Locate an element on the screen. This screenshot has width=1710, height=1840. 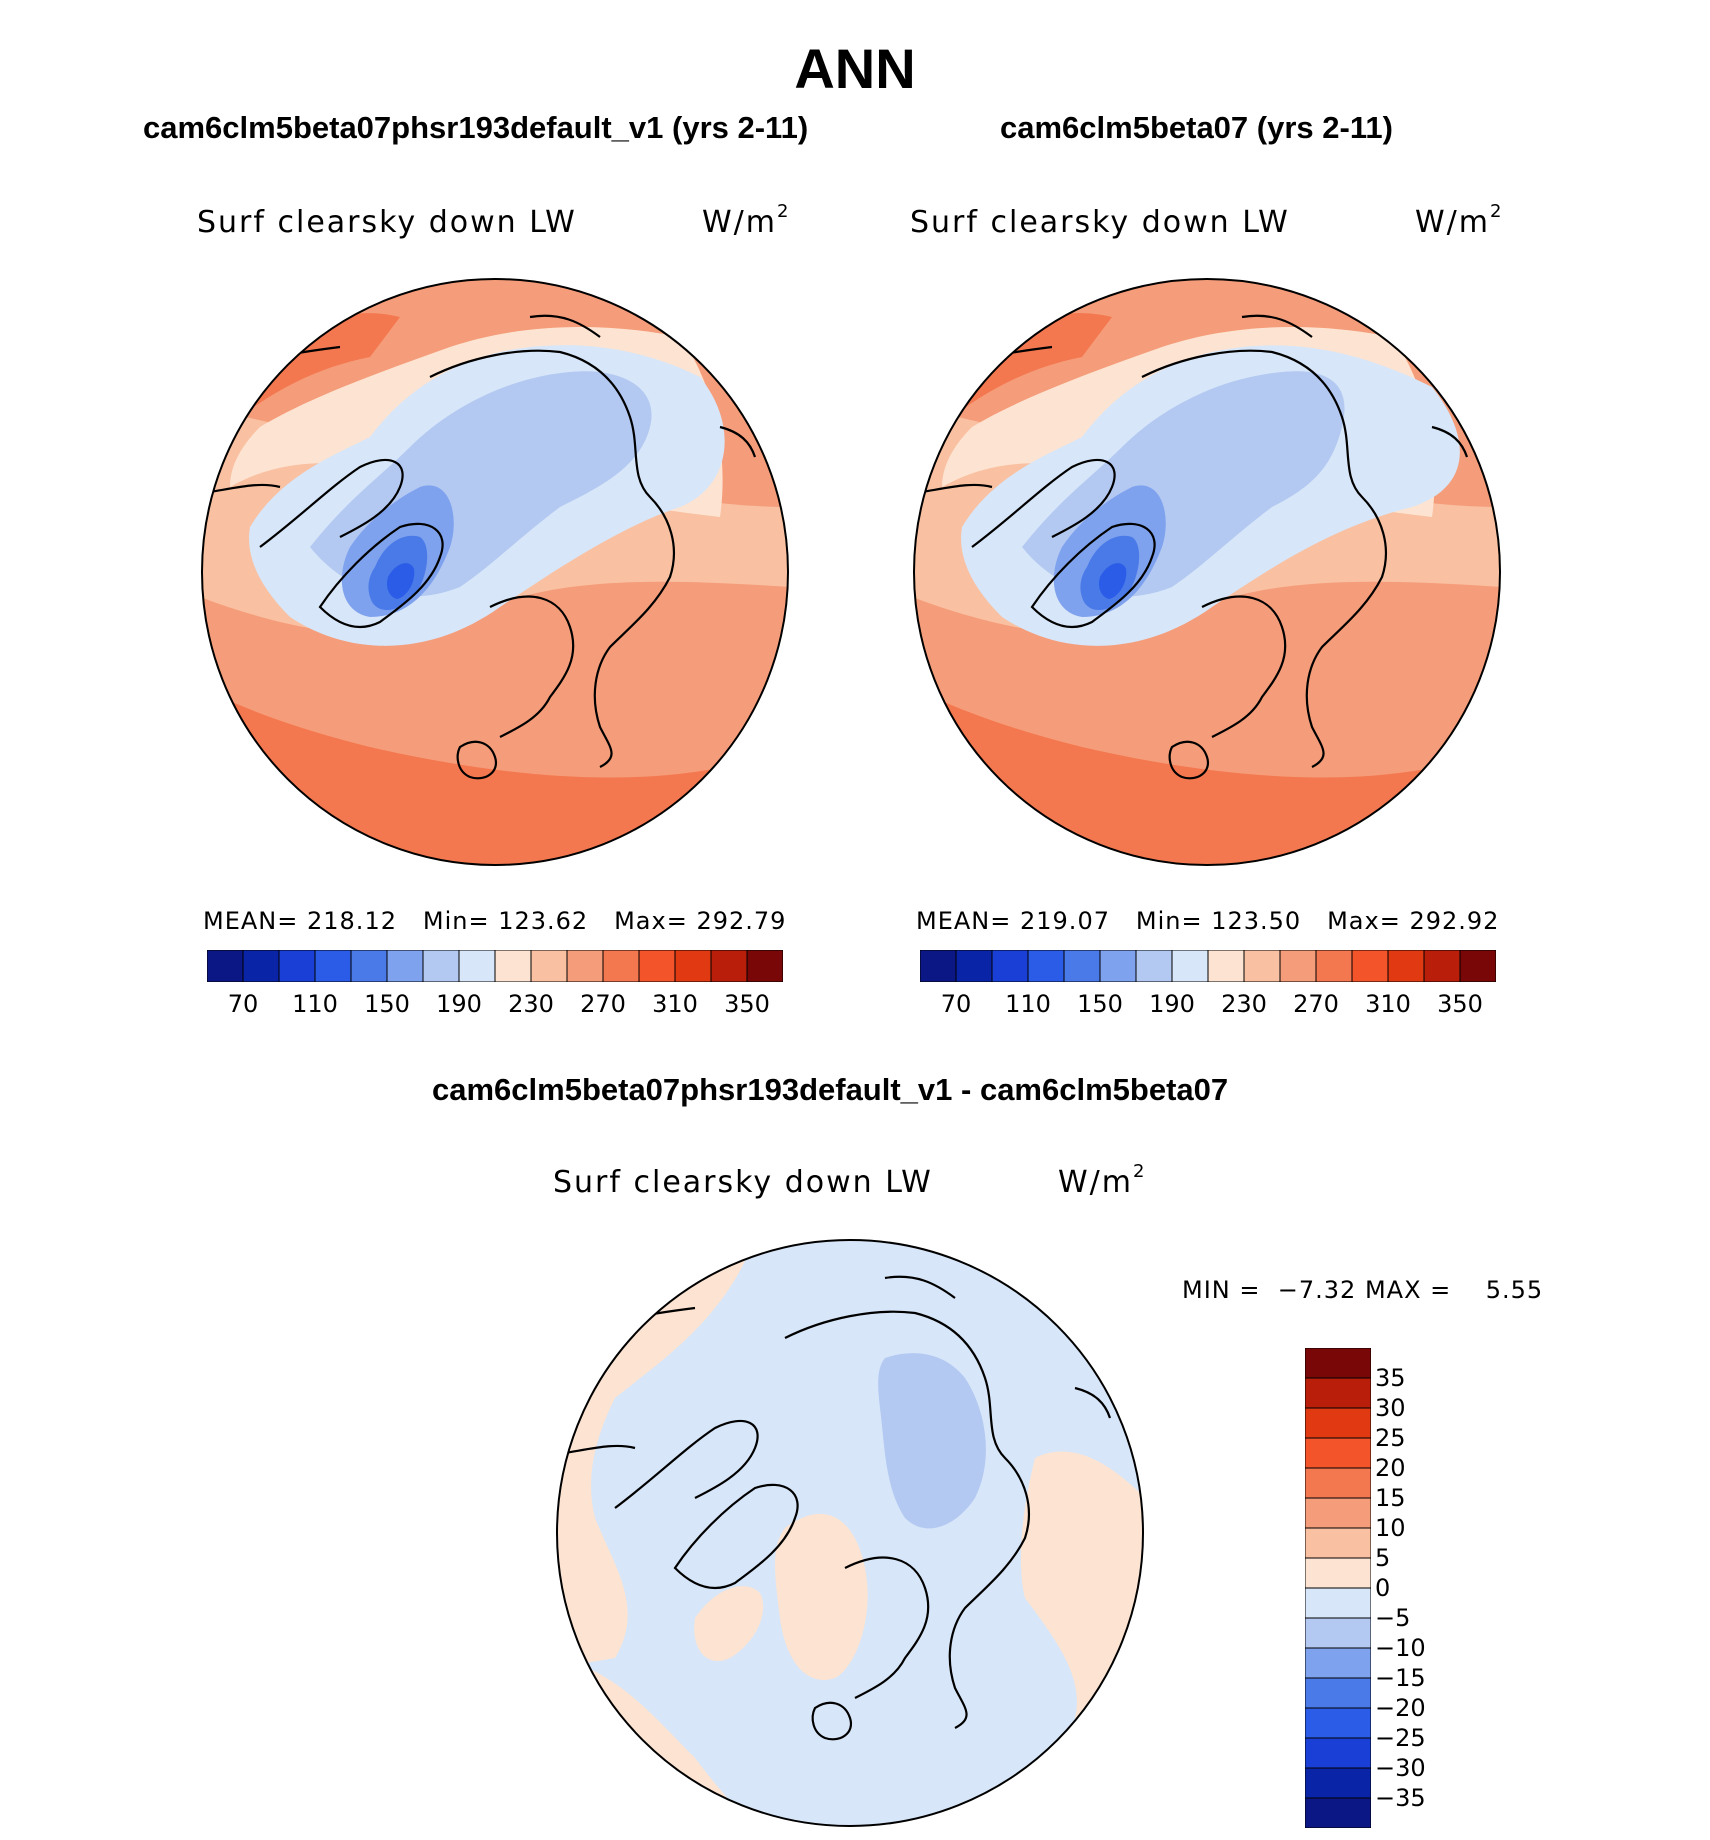
figure-title: ANN is located at coordinates (855, 68).